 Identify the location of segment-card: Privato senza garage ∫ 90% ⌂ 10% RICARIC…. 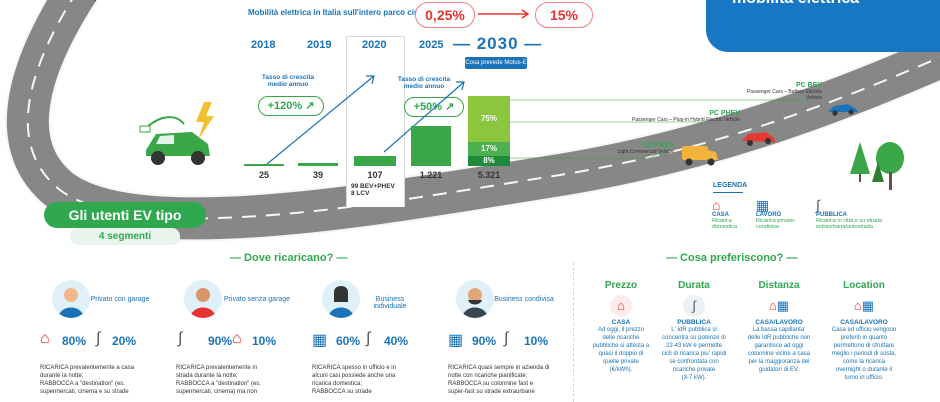
(238, 339).